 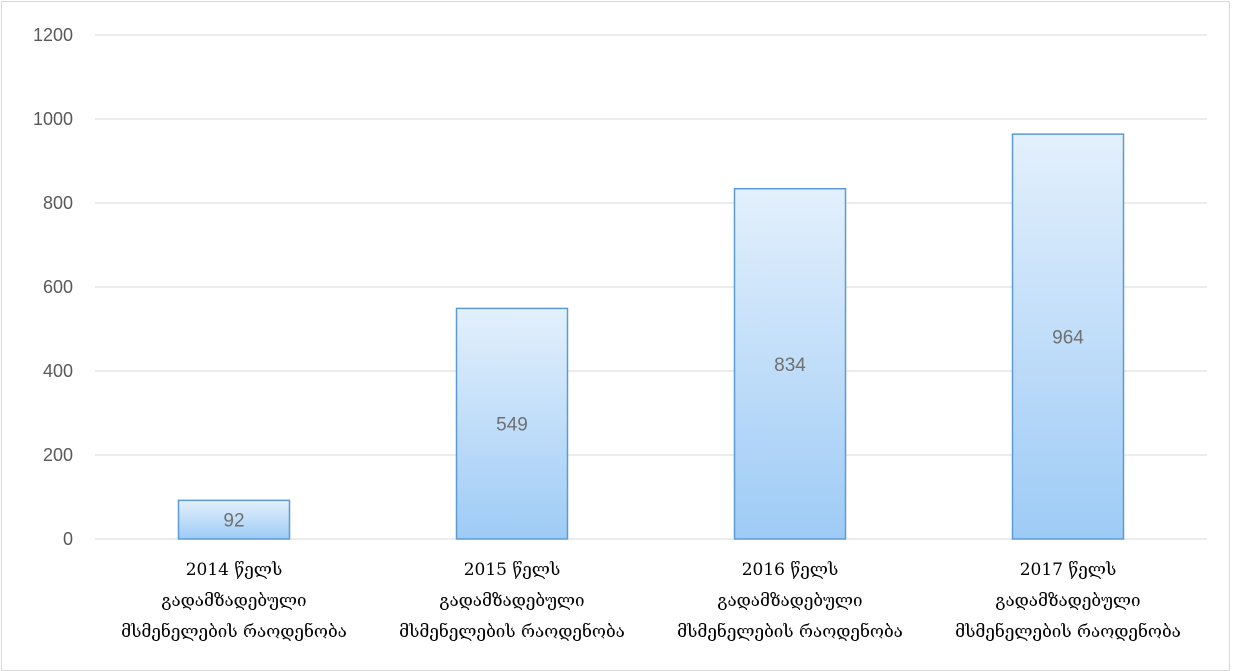 What do you see at coordinates (58, 203) in the screenshot?
I see `y-tick-label: 800` at bounding box center [58, 203].